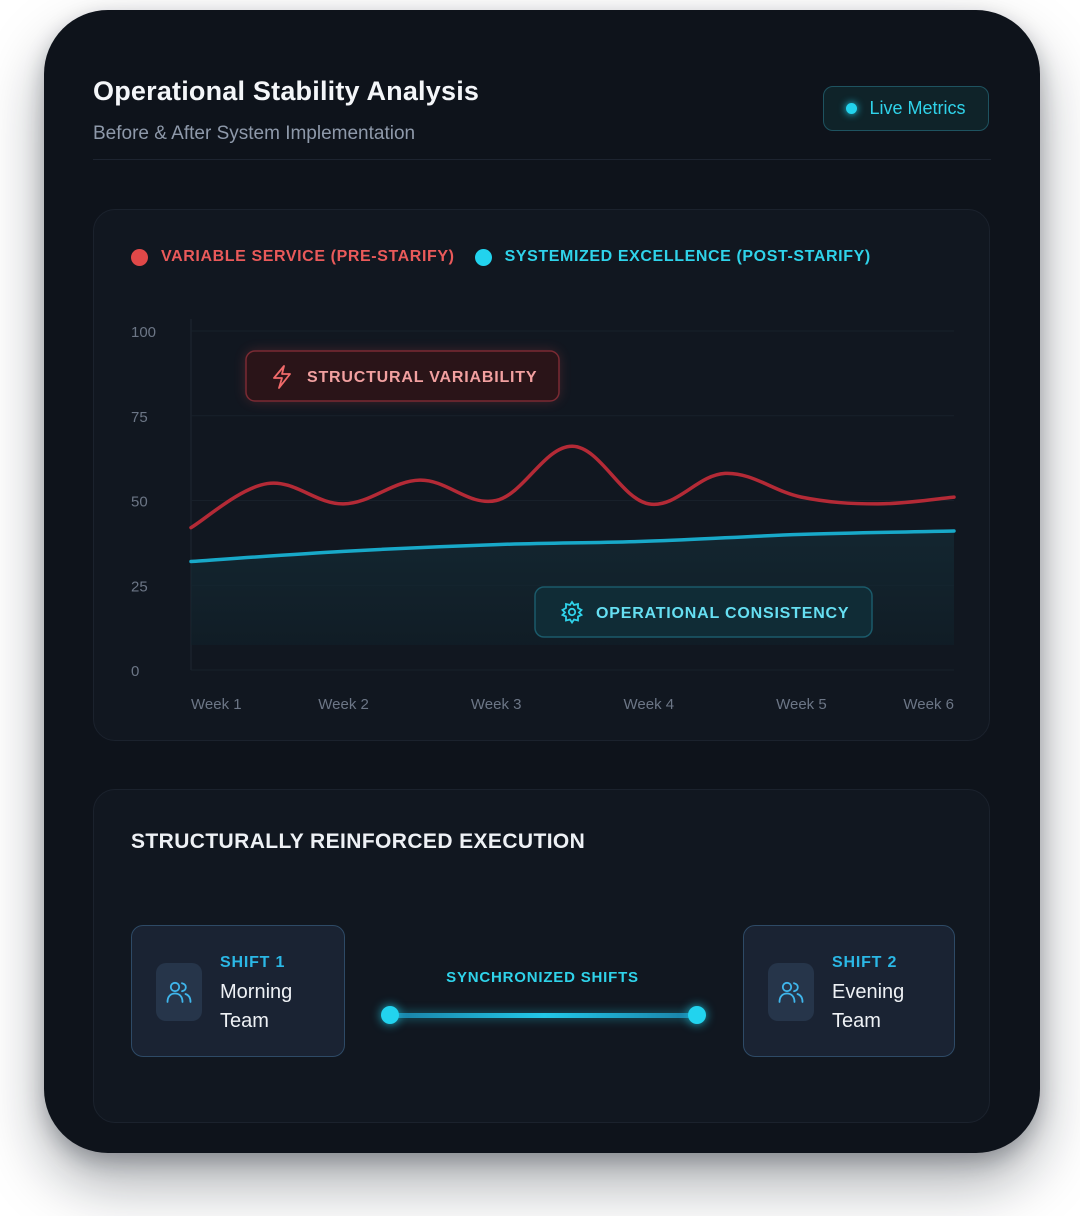  Describe the element at coordinates (343, 704) in the screenshot. I see `x-tick-label: Week 2` at that location.